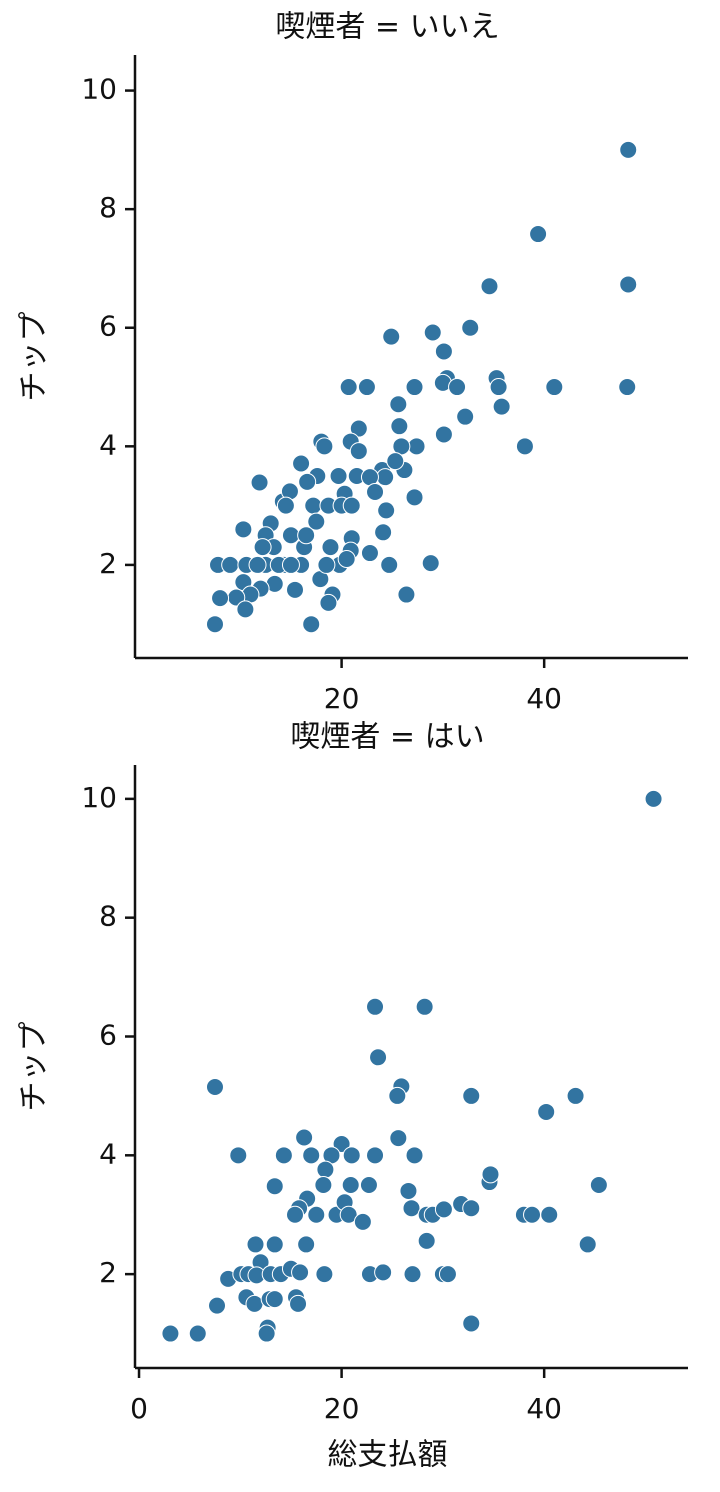 This screenshot has width=720, height=1492. I want to click on panel-title: 喫煙者 = いいえ, so click(387, 27).